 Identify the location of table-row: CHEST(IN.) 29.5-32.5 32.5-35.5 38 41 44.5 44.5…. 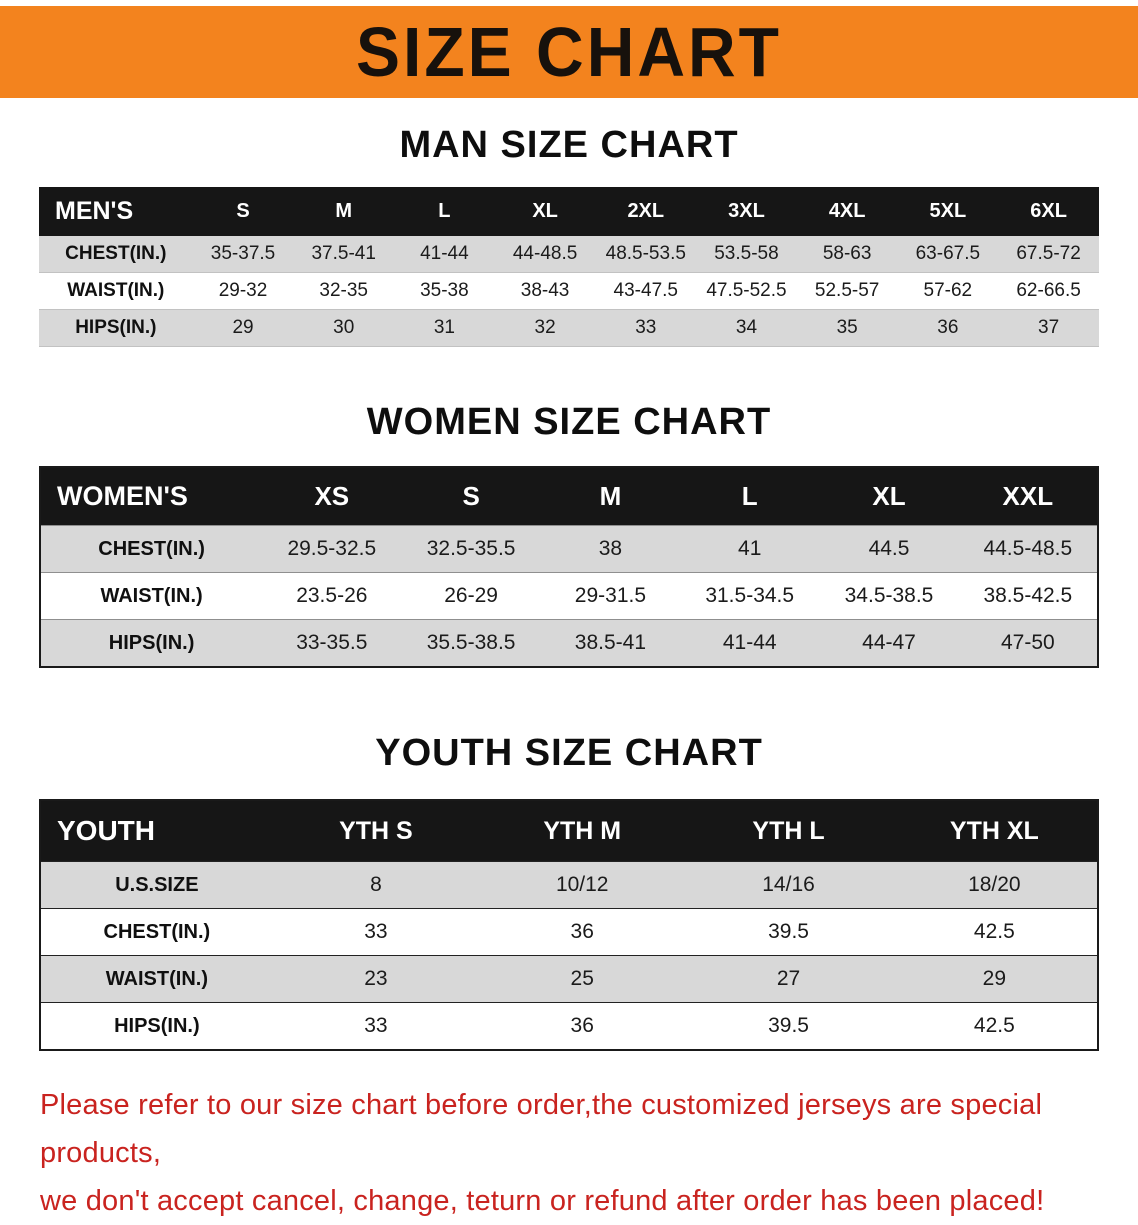
(569, 549).